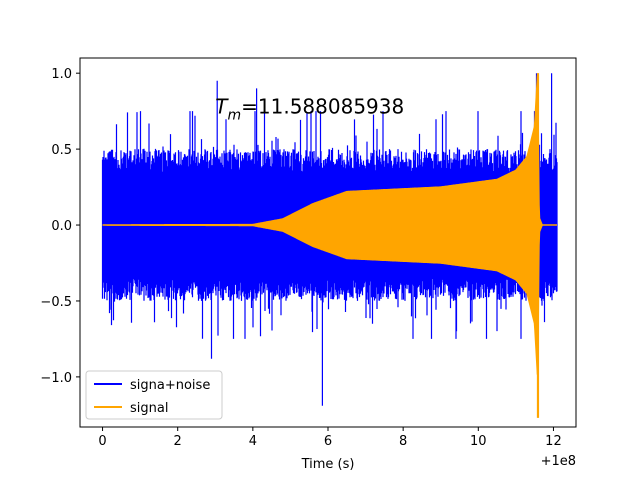 This screenshot has width=640, height=480. I want to click on x-tick-label: 0, so click(102, 441).